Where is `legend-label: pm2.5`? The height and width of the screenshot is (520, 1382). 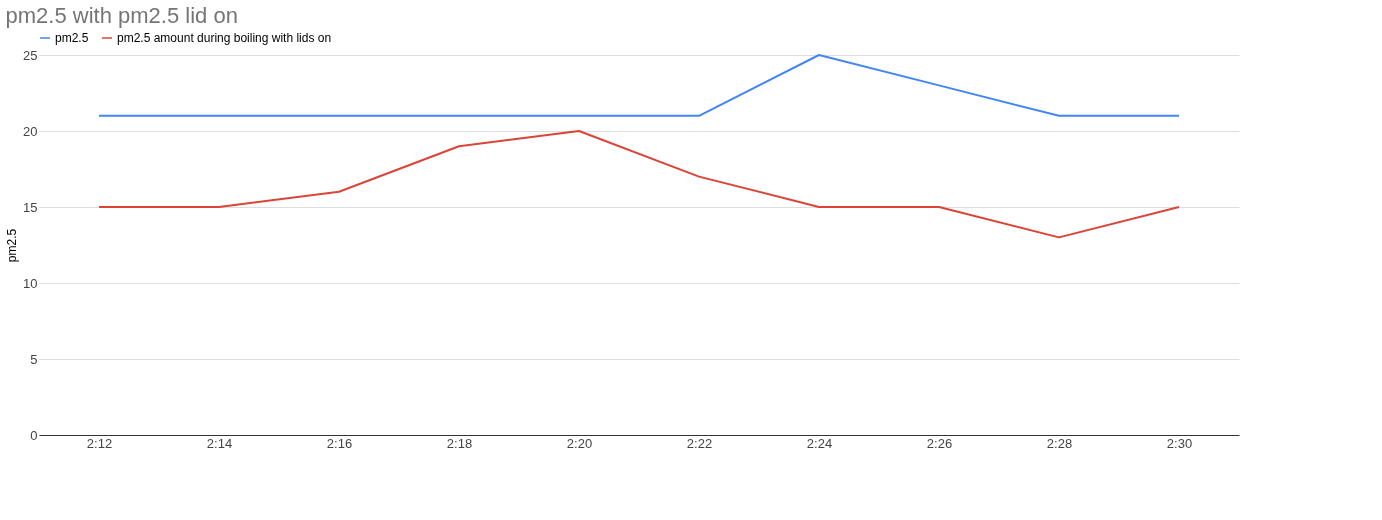 legend-label: pm2.5 is located at coordinates (72, 38).